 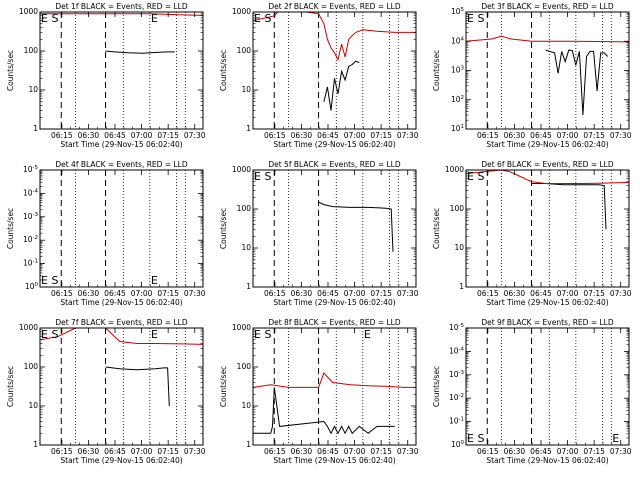 I want to click on panel-title: Det 8f BLACK = Events, RED = LLD, so click(x=334, y=322).